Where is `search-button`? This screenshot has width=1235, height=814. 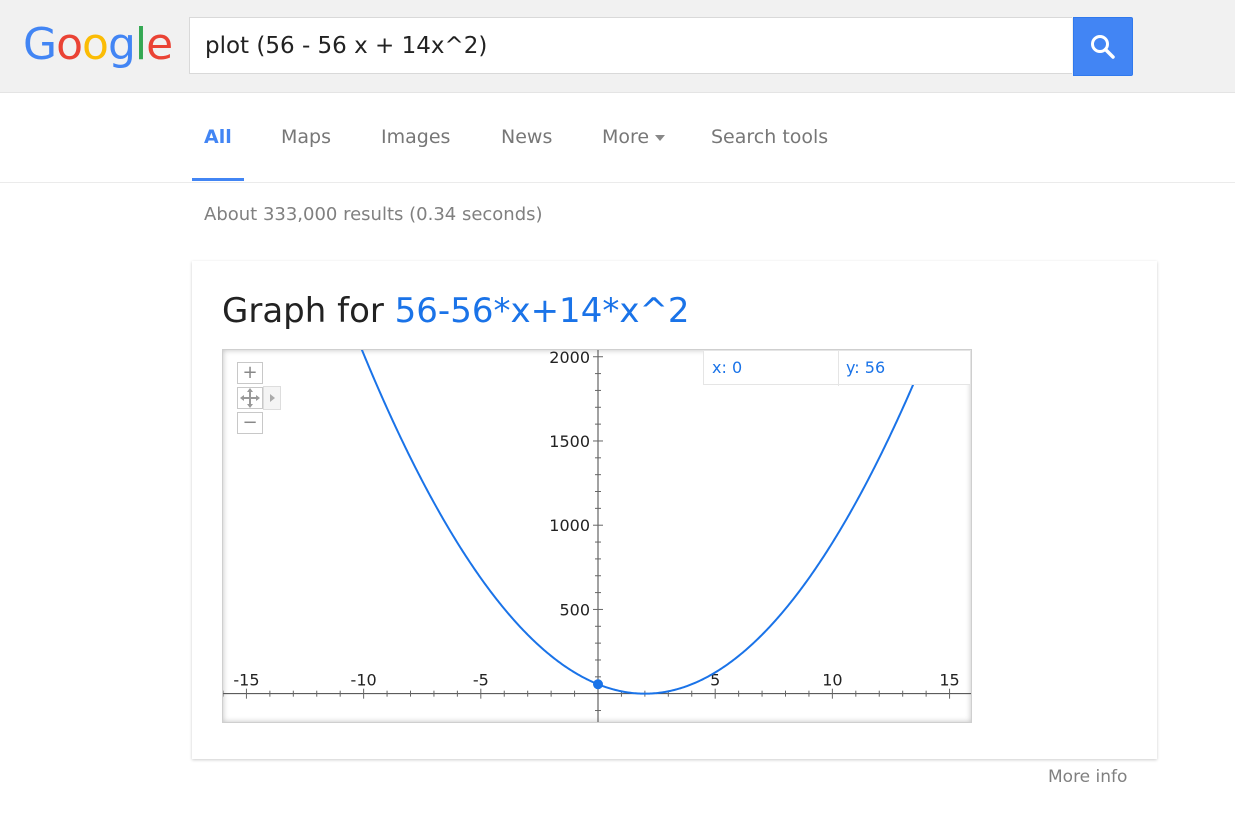 search-button is located at coordinates (1103, 46).